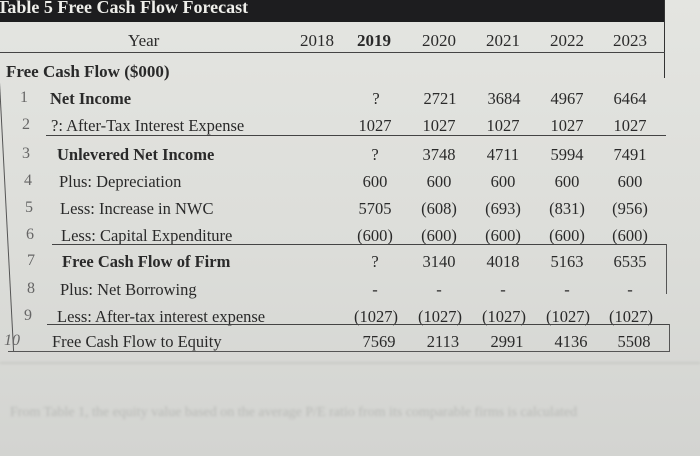  Describe the element at coordinates (630, 154) in the screenshot. I see `cell-value: 7491` at that location.